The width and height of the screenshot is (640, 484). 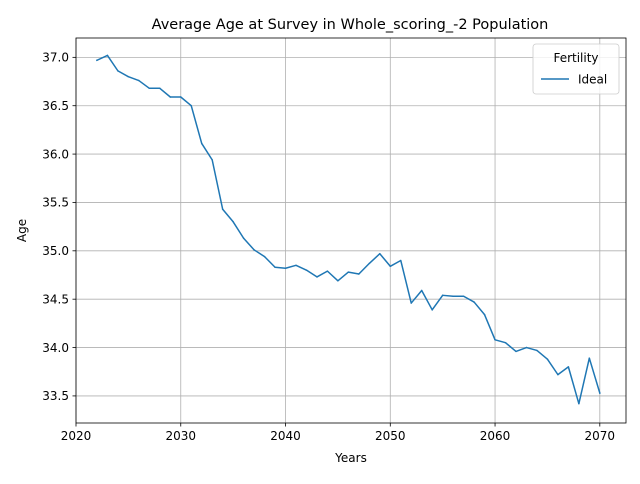 What do you see at coordinates (55, 299) in the screenshot?
I see `y-tick-label: 34.5` at bounding box center [55, 299].